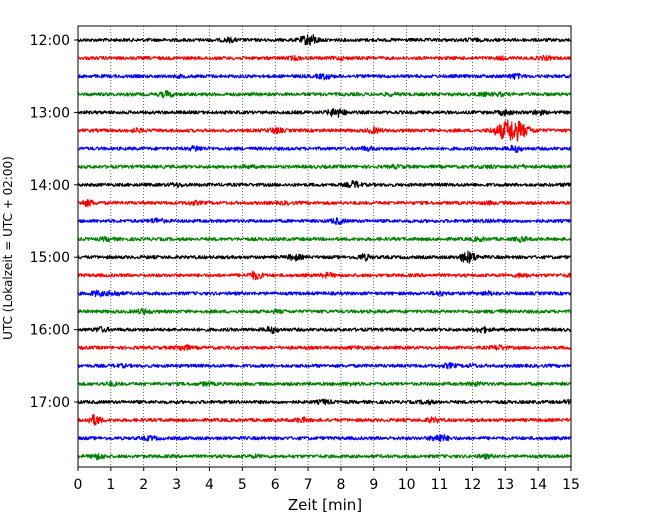  Describe the element at coordinates (571, 485) in the screenshot. I see `x-tick-label: 15` at that location.